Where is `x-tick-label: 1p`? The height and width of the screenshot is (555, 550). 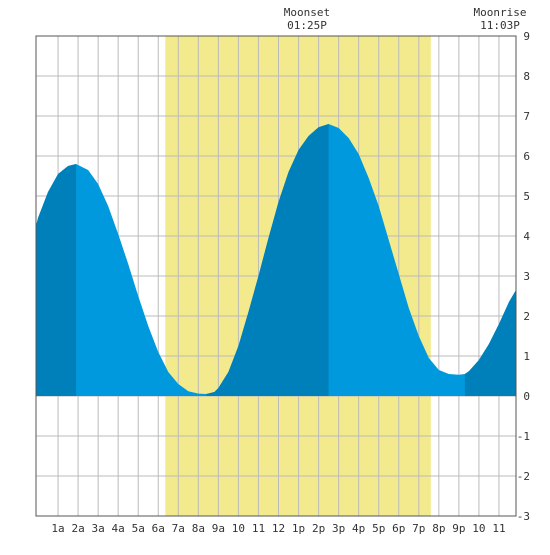
x-tick-label: 1p is located at coordinates (298, 528).